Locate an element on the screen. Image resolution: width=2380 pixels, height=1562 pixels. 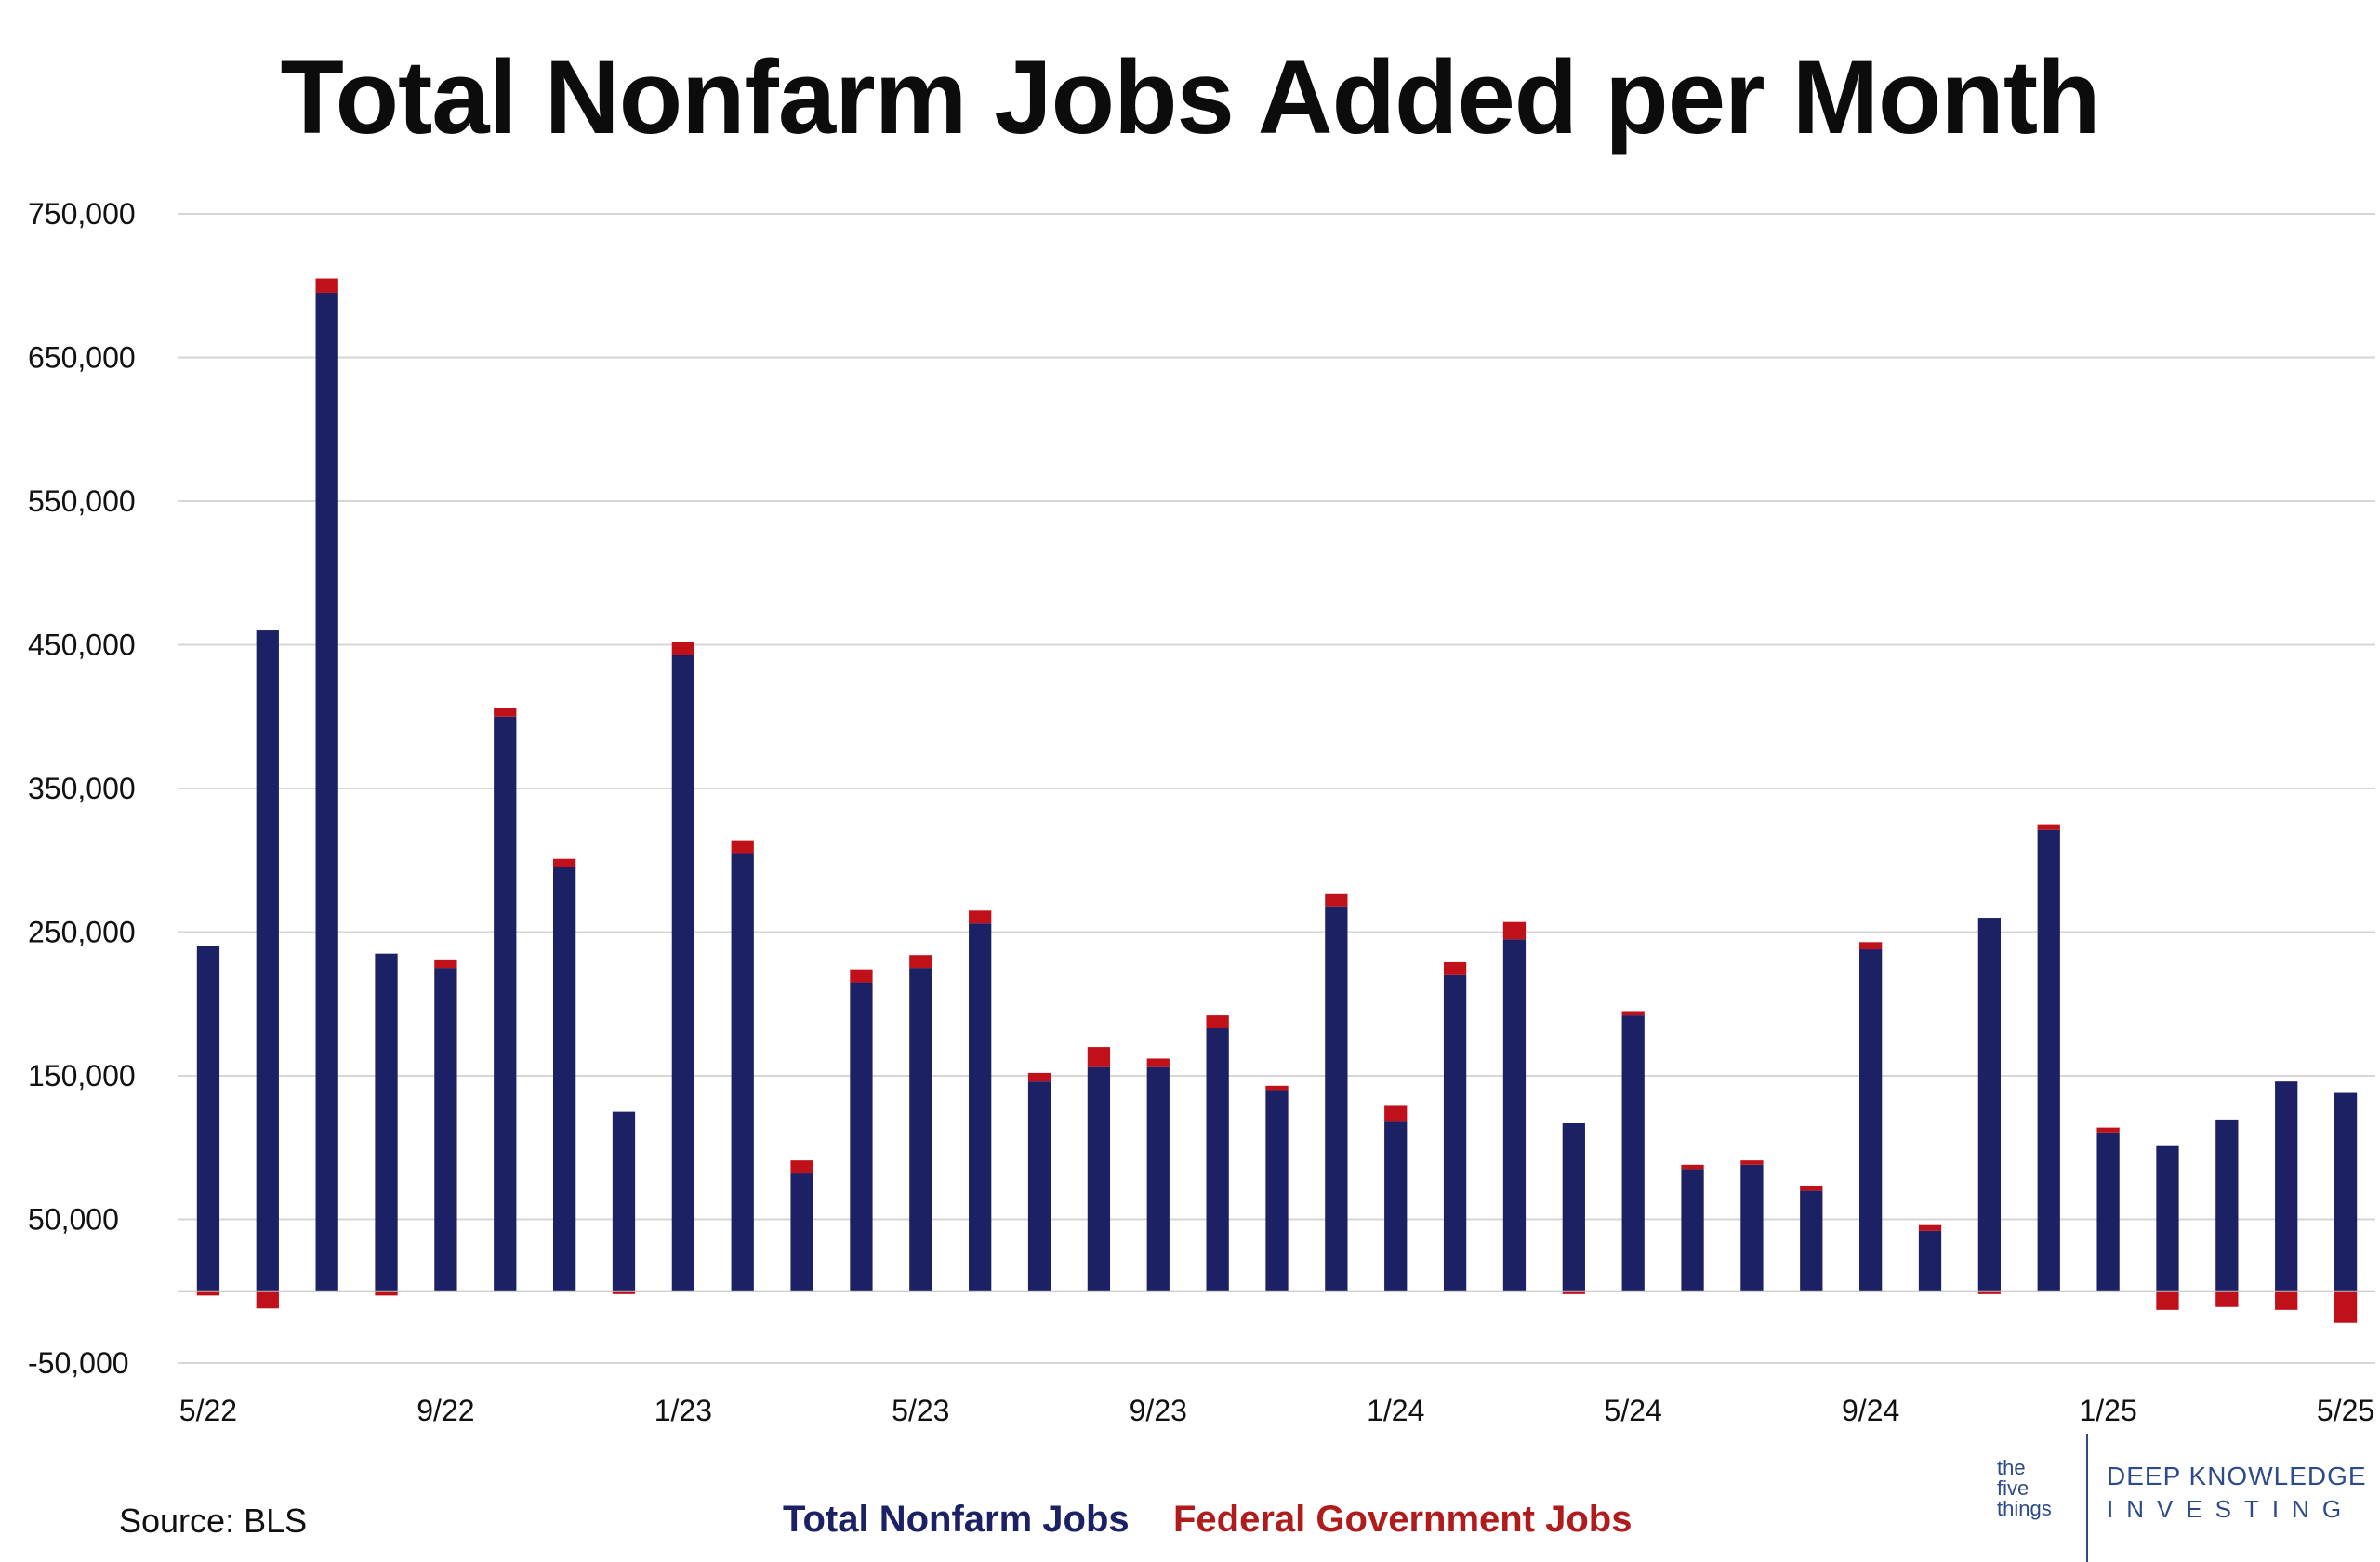
chart-title: Total Nonfarm Jobs Added per Month is located at coordinates (1190, 97).